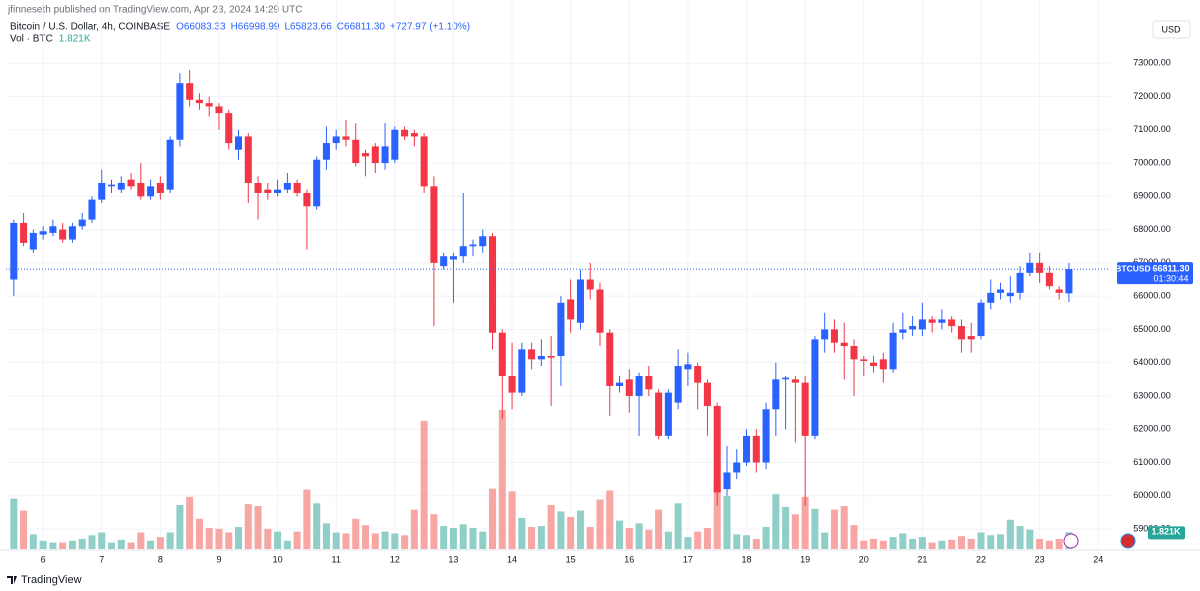  I want to click on currency: USD, so click(1171, 29).